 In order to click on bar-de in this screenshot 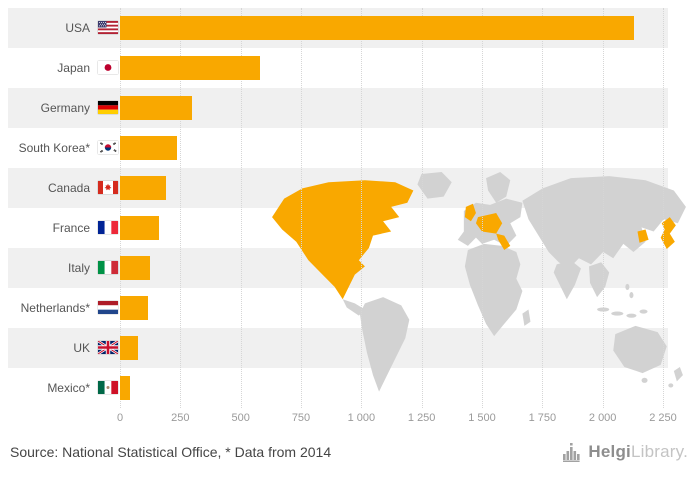, I will do `click(156, 108)`.